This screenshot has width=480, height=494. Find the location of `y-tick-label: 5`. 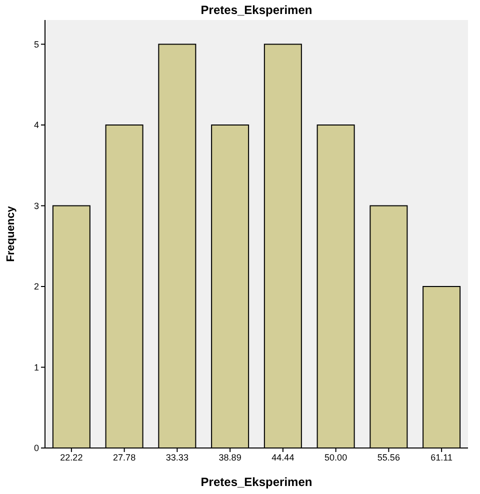

y-tick-label: 5 is located at coordinates (36, 44).